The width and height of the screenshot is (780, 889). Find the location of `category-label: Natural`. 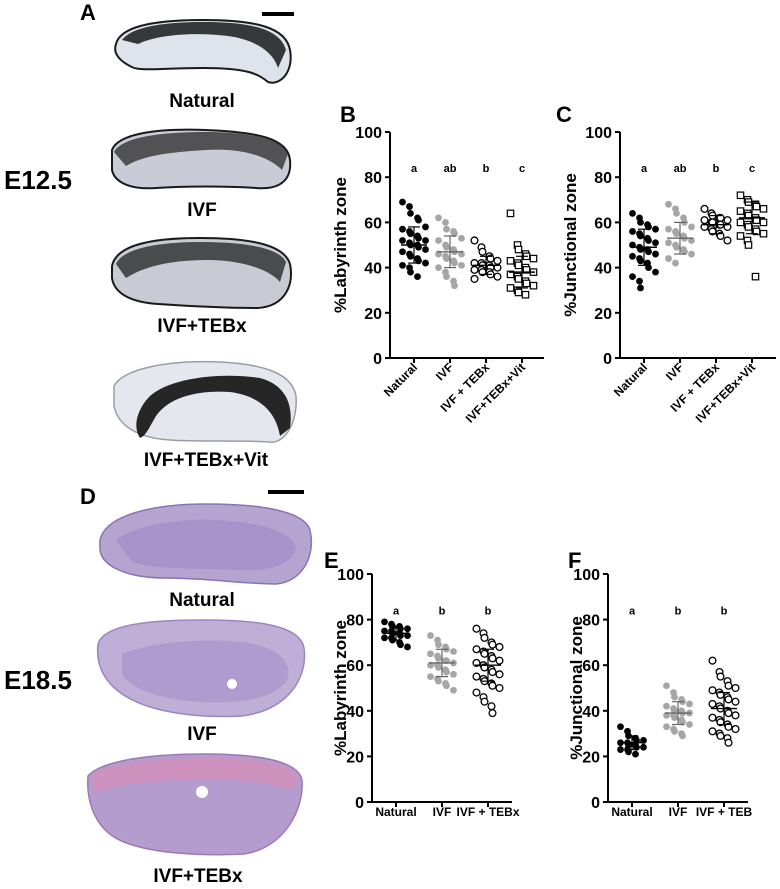

category-label: Natural is located at coordinates (631, 812).